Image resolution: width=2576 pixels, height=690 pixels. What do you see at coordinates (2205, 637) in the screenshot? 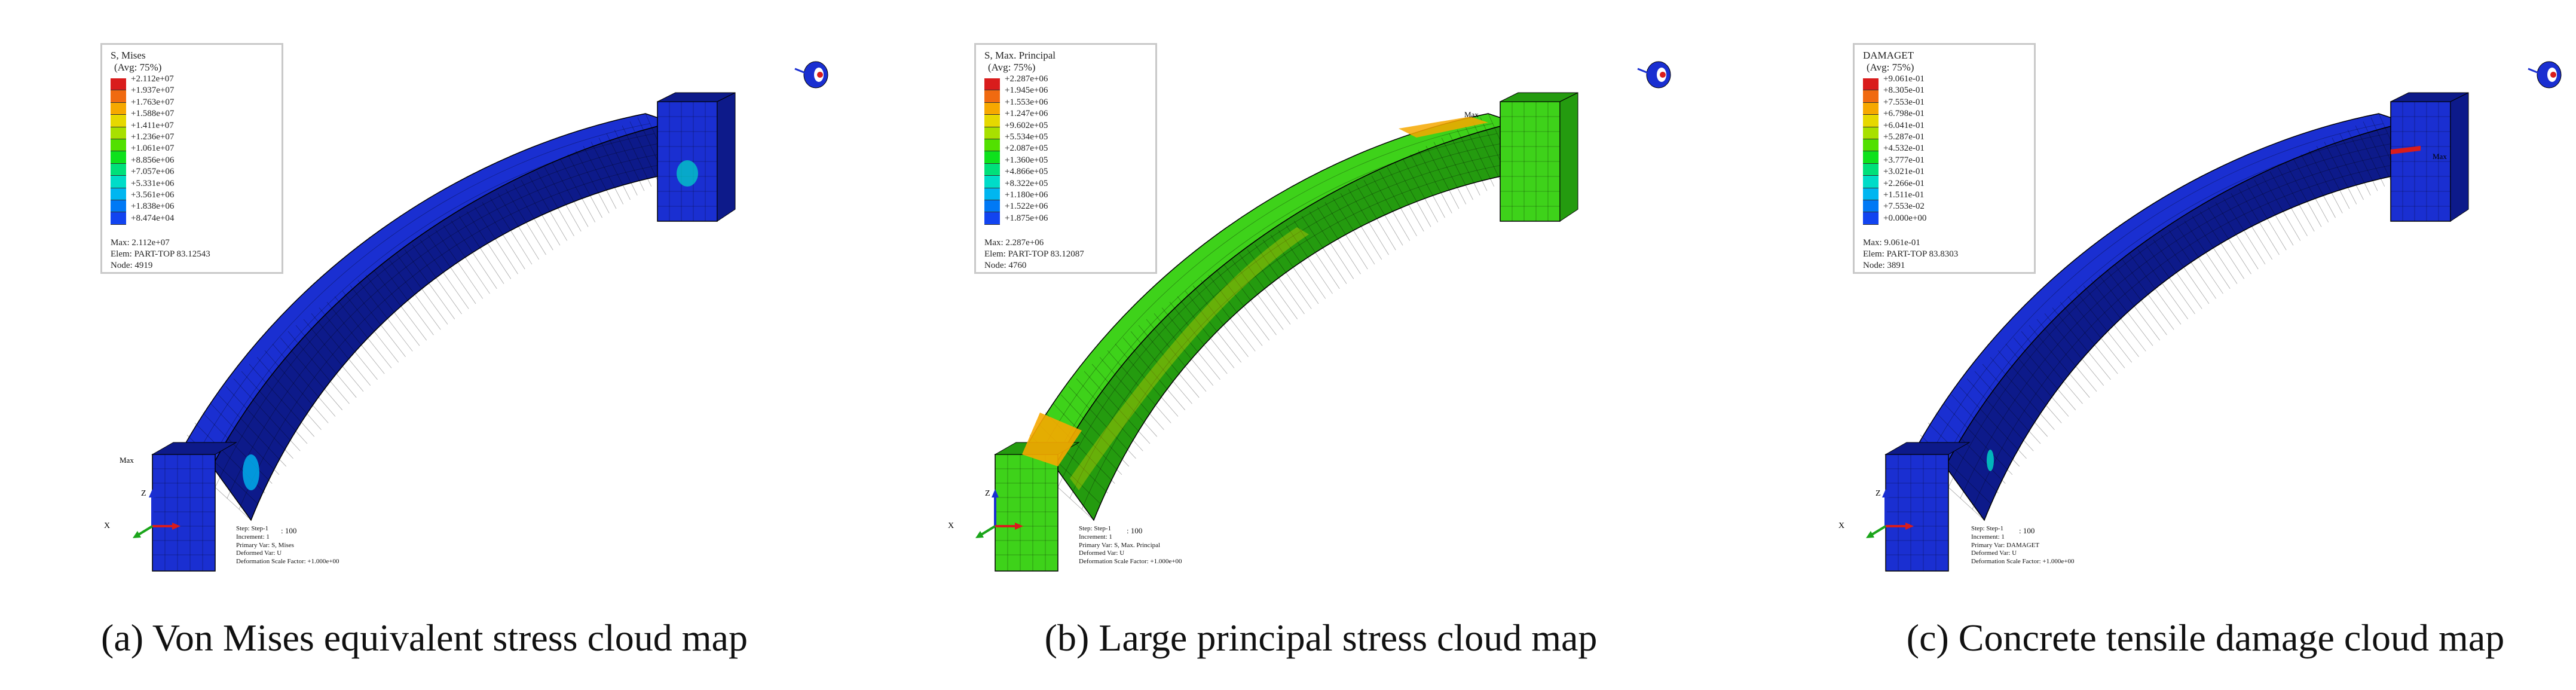
I see `caption-c: (c) Concrete tensile damage cloud map` at bounding box center [2205, 637].